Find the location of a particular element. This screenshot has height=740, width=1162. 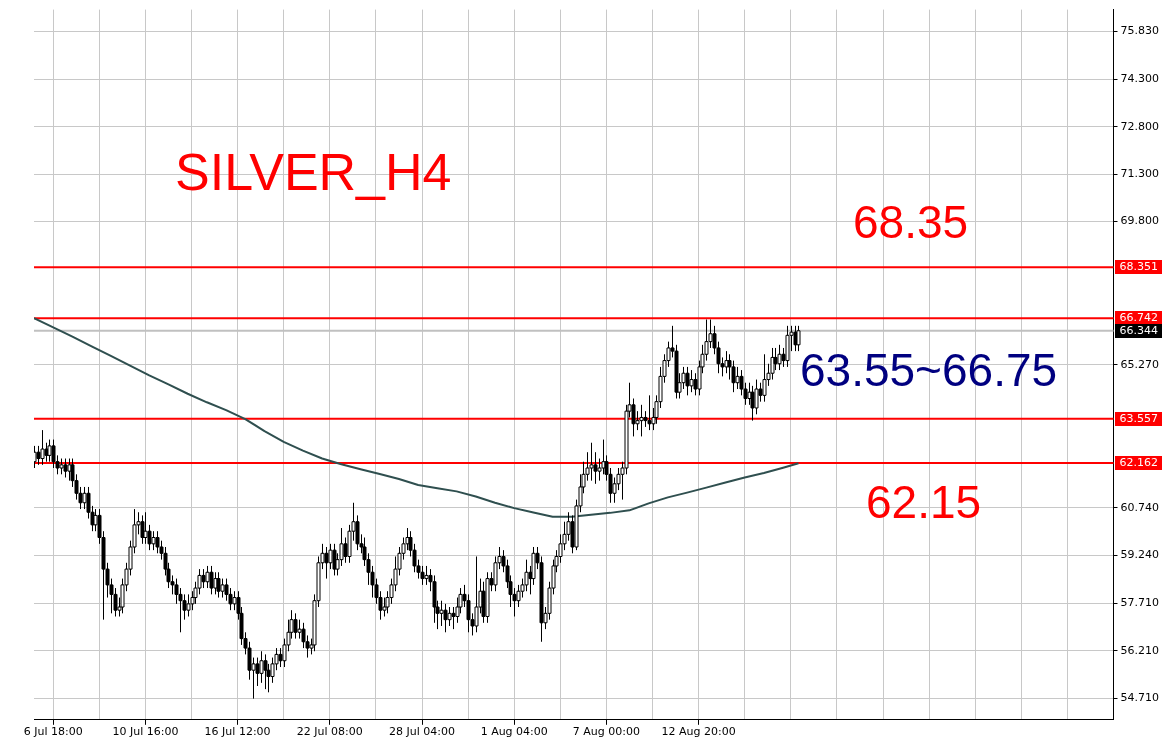

ref-line-label: 63.557 is located at coordinates (1138, 418).